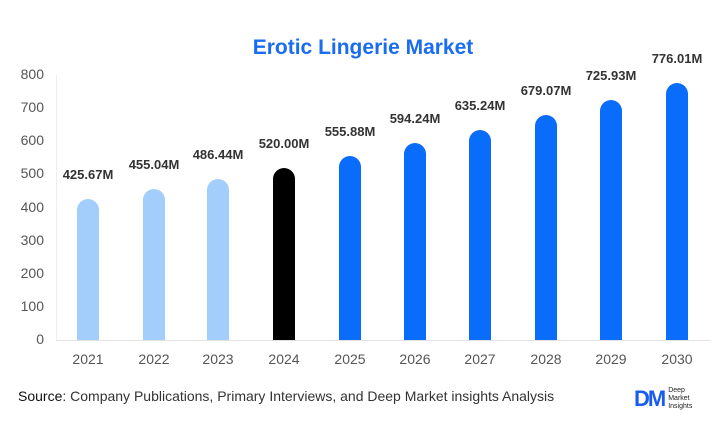  Describe the element at coordinates (32, 305) in the screenshot. I see `y-tick-label: 100` at that location.